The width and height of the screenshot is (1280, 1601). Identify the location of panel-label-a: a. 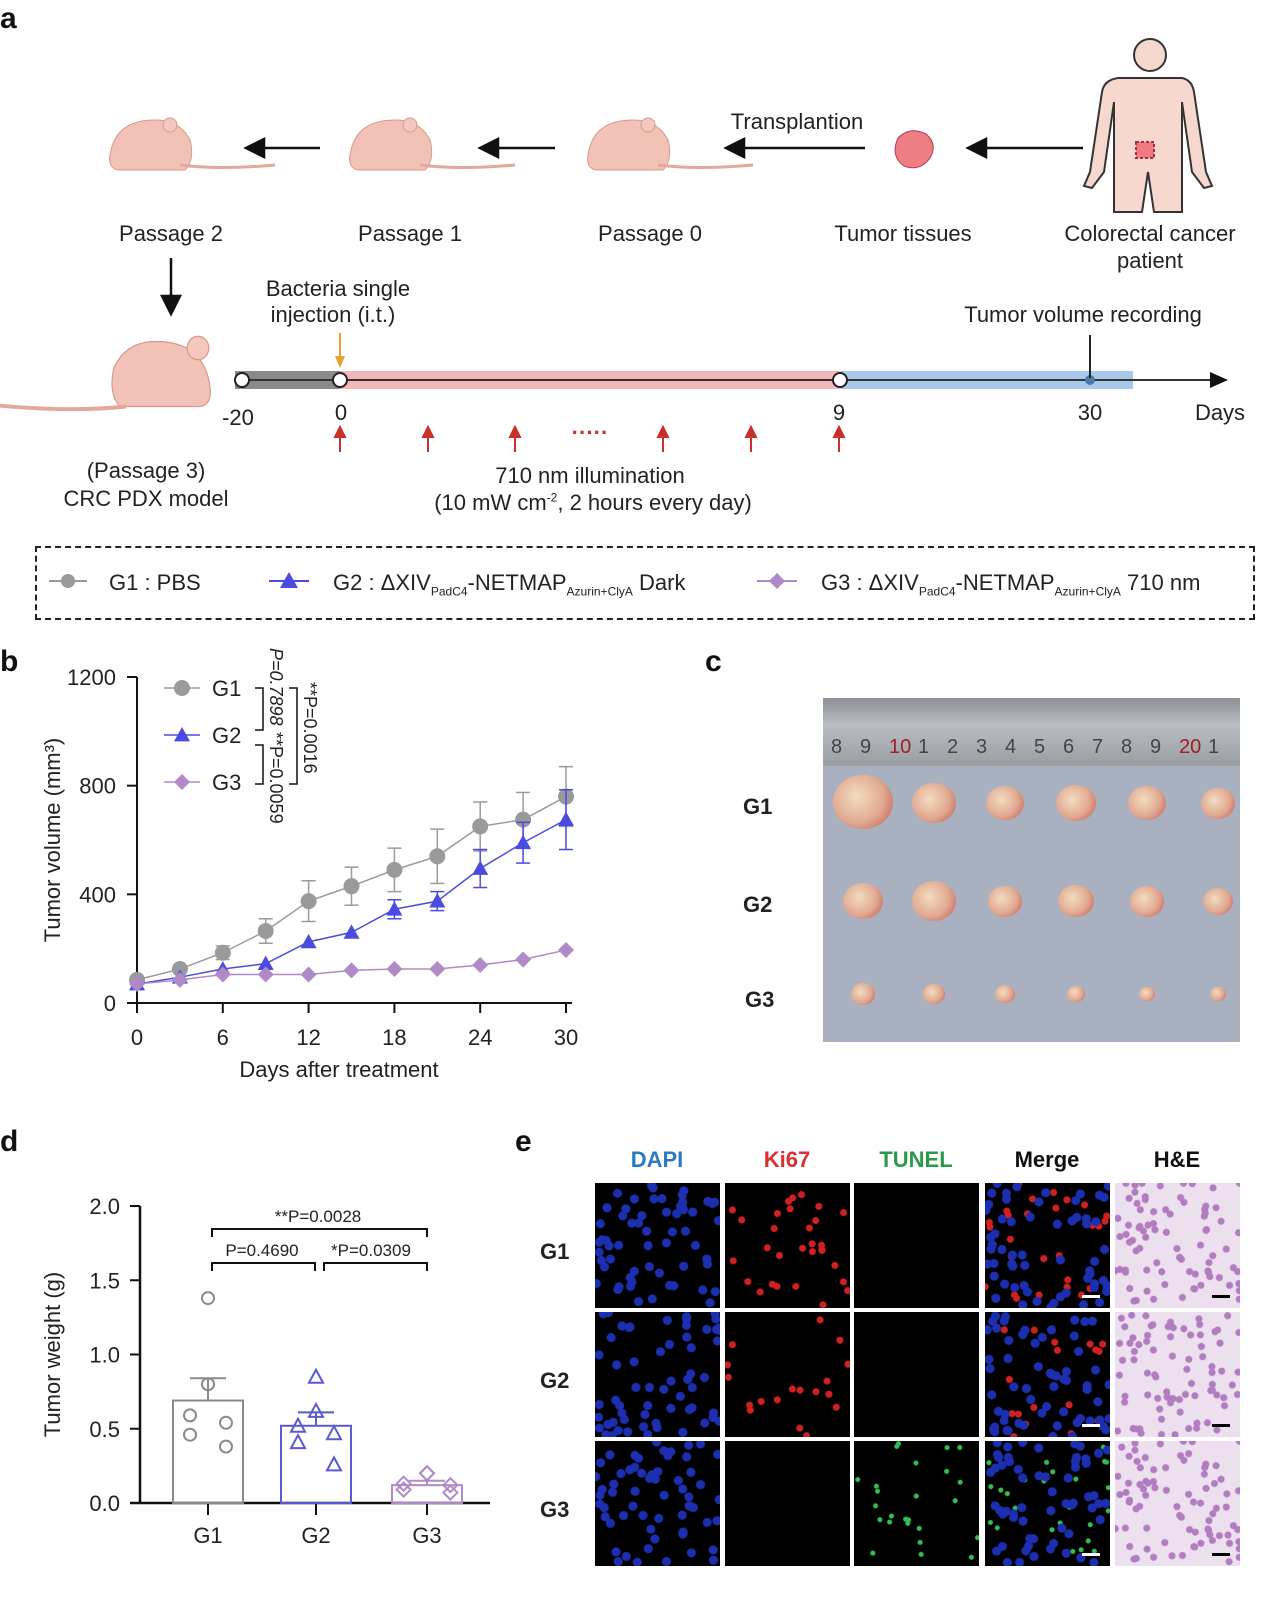
(8, 18).